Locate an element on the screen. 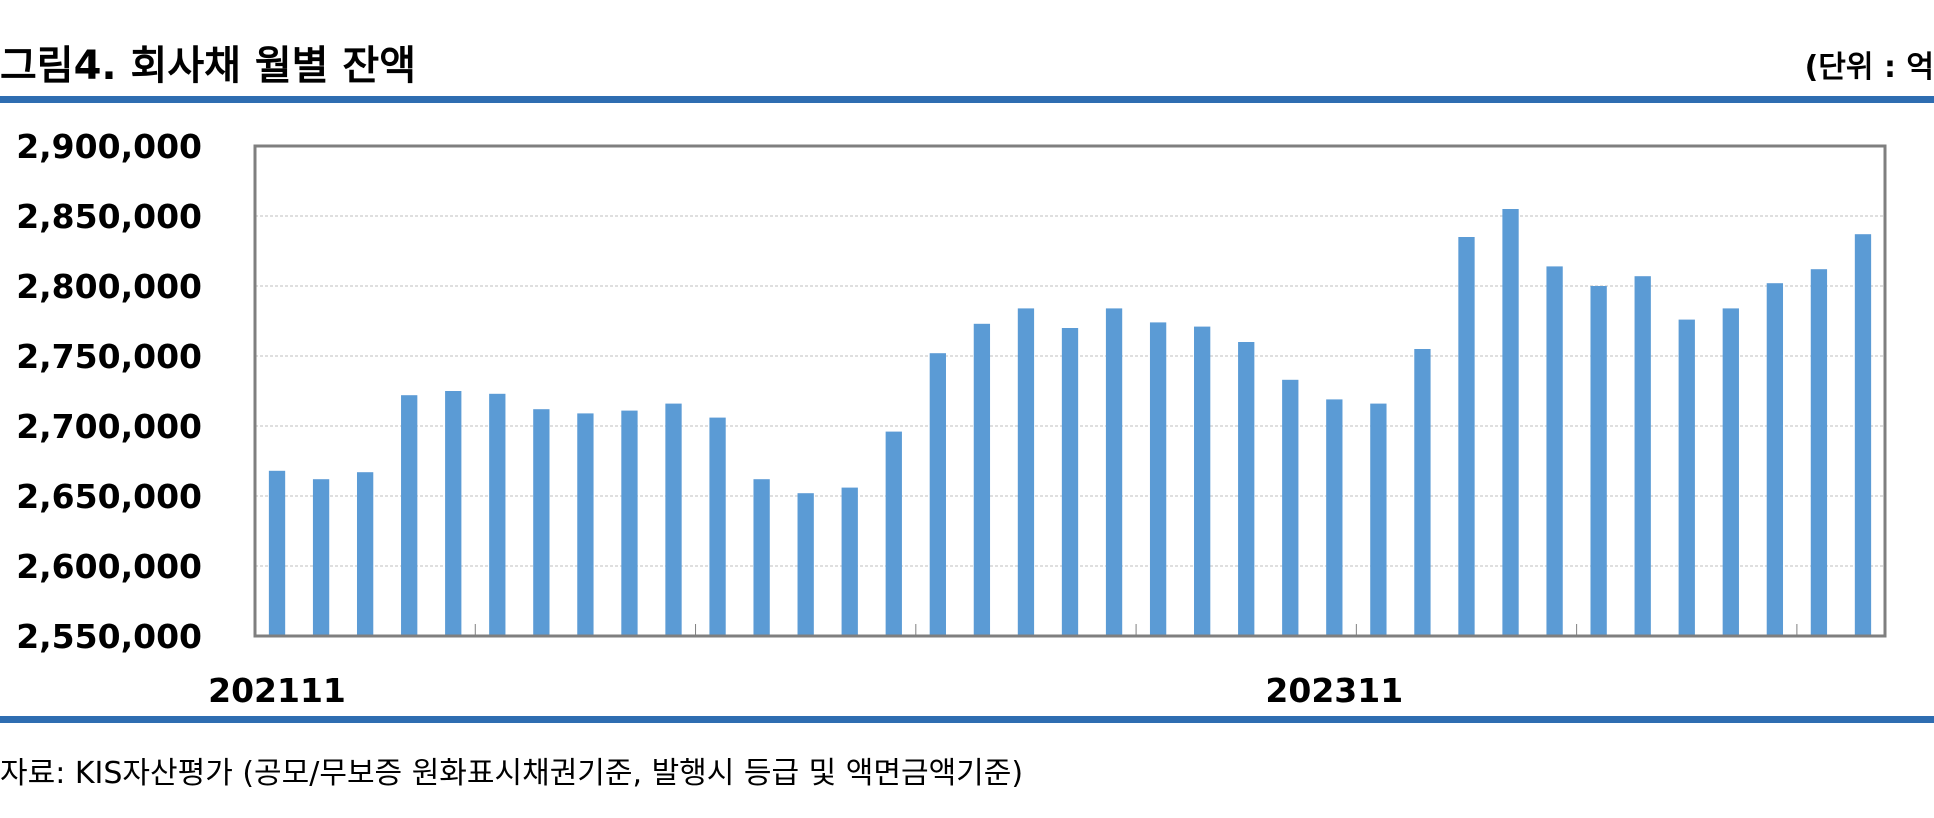  y-tick-label: 2,600,000 is located at coordinates (109, 566).